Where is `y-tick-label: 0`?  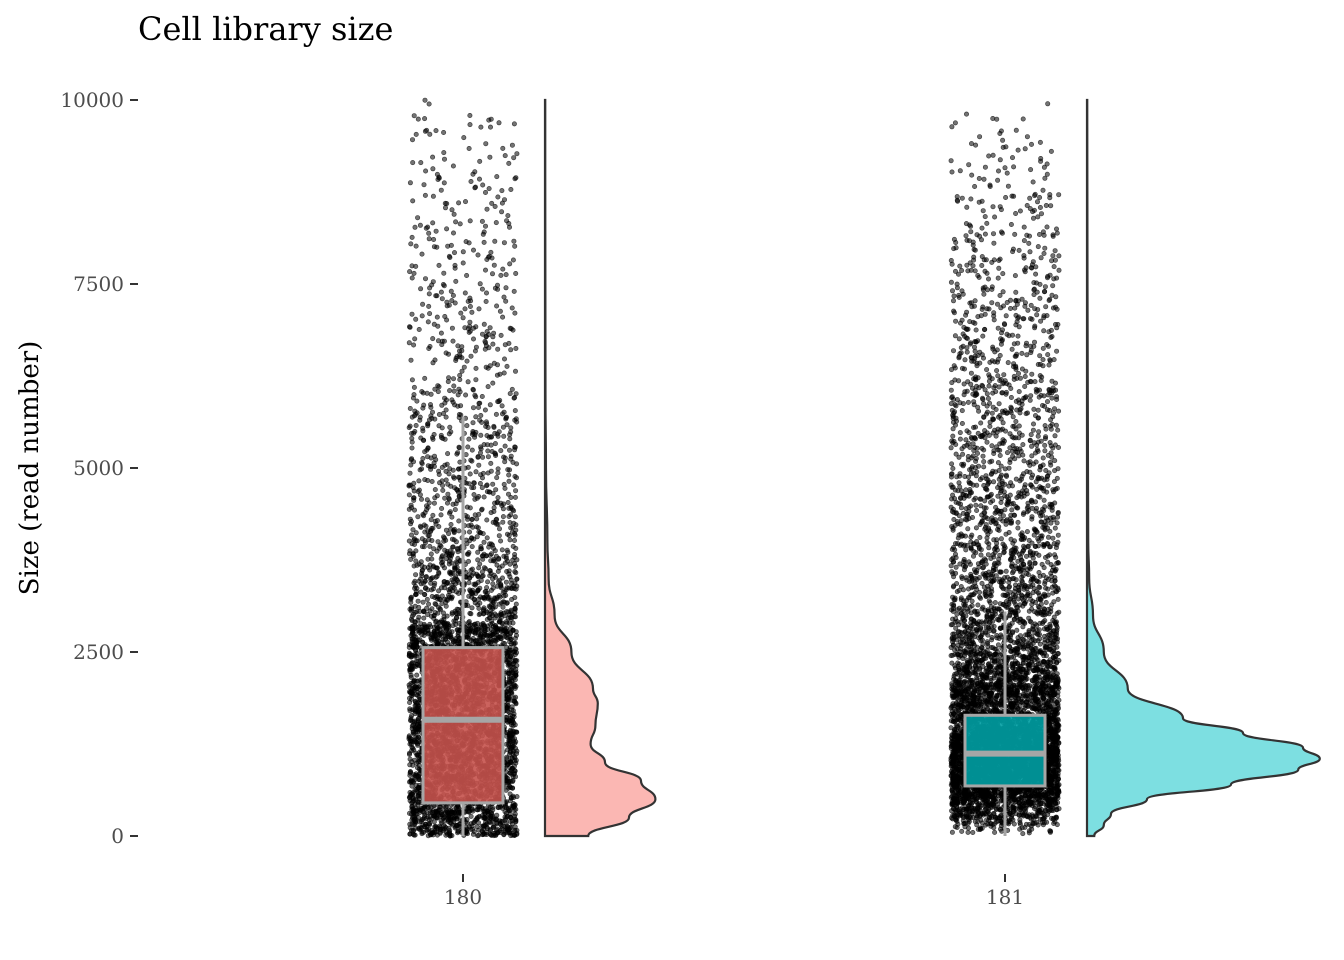
y-tick-label: 0 is located at coordinates (117, 836).